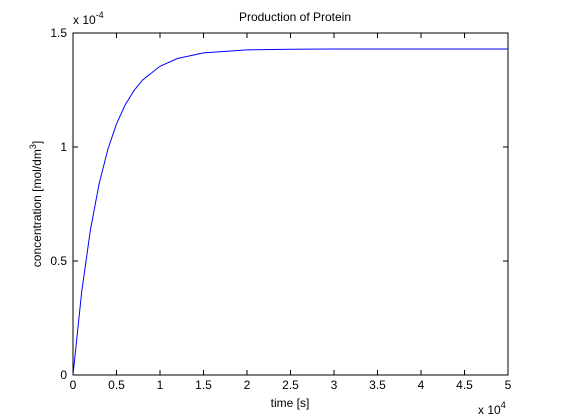 The height and width of the screenshot is (420, 561). Describe the element at coordinates (421, 385) in the screenshot. I see `x-tick-label: 4` at that location.